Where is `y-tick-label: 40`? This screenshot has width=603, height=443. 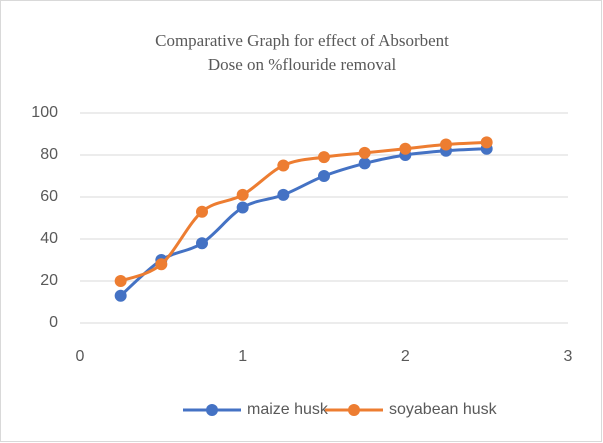
y-tick-label: 40 is located at coordinates (49, 238).